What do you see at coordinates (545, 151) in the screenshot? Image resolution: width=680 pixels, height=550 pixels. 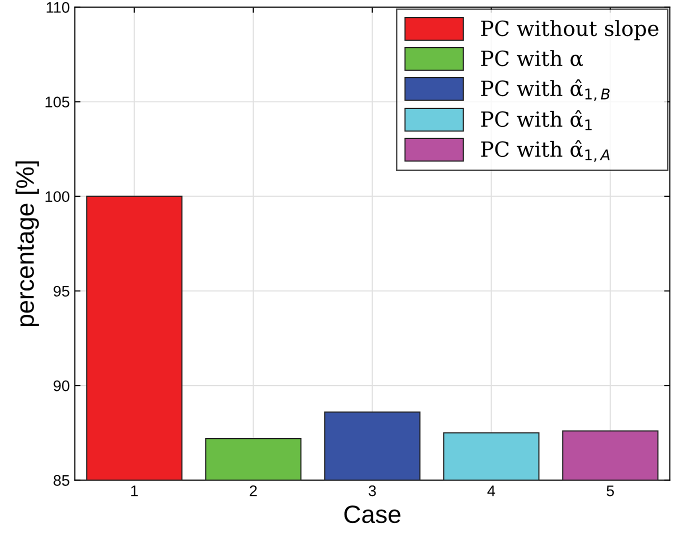 I see `legend-label: PC with α̂$_{1,A}$` at bounding box center [545, 151].